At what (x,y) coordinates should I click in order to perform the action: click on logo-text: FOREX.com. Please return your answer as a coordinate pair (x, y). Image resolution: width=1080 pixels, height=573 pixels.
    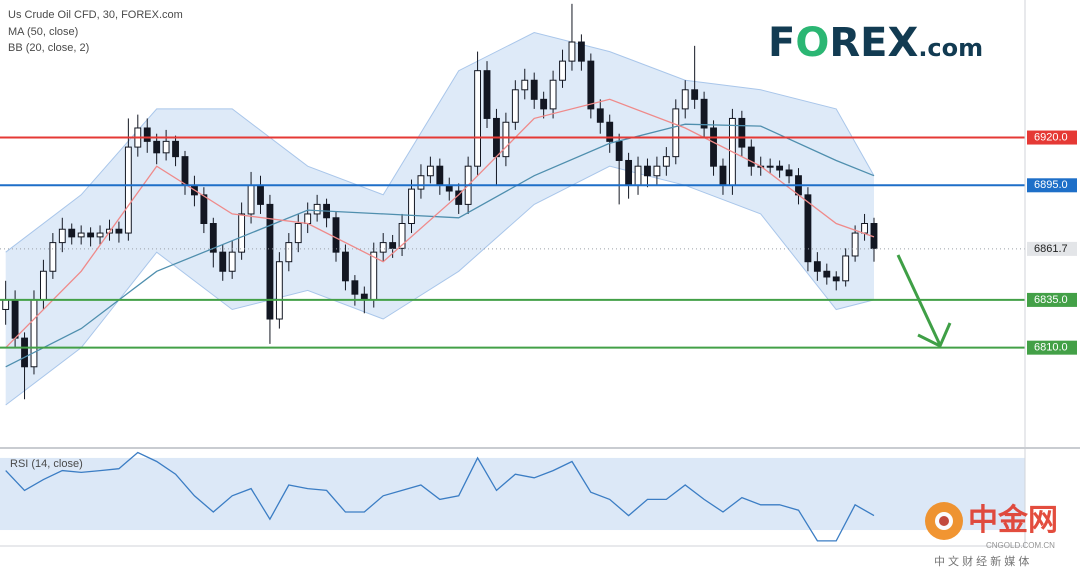
    Looking at the image, I should click on (875, 43).